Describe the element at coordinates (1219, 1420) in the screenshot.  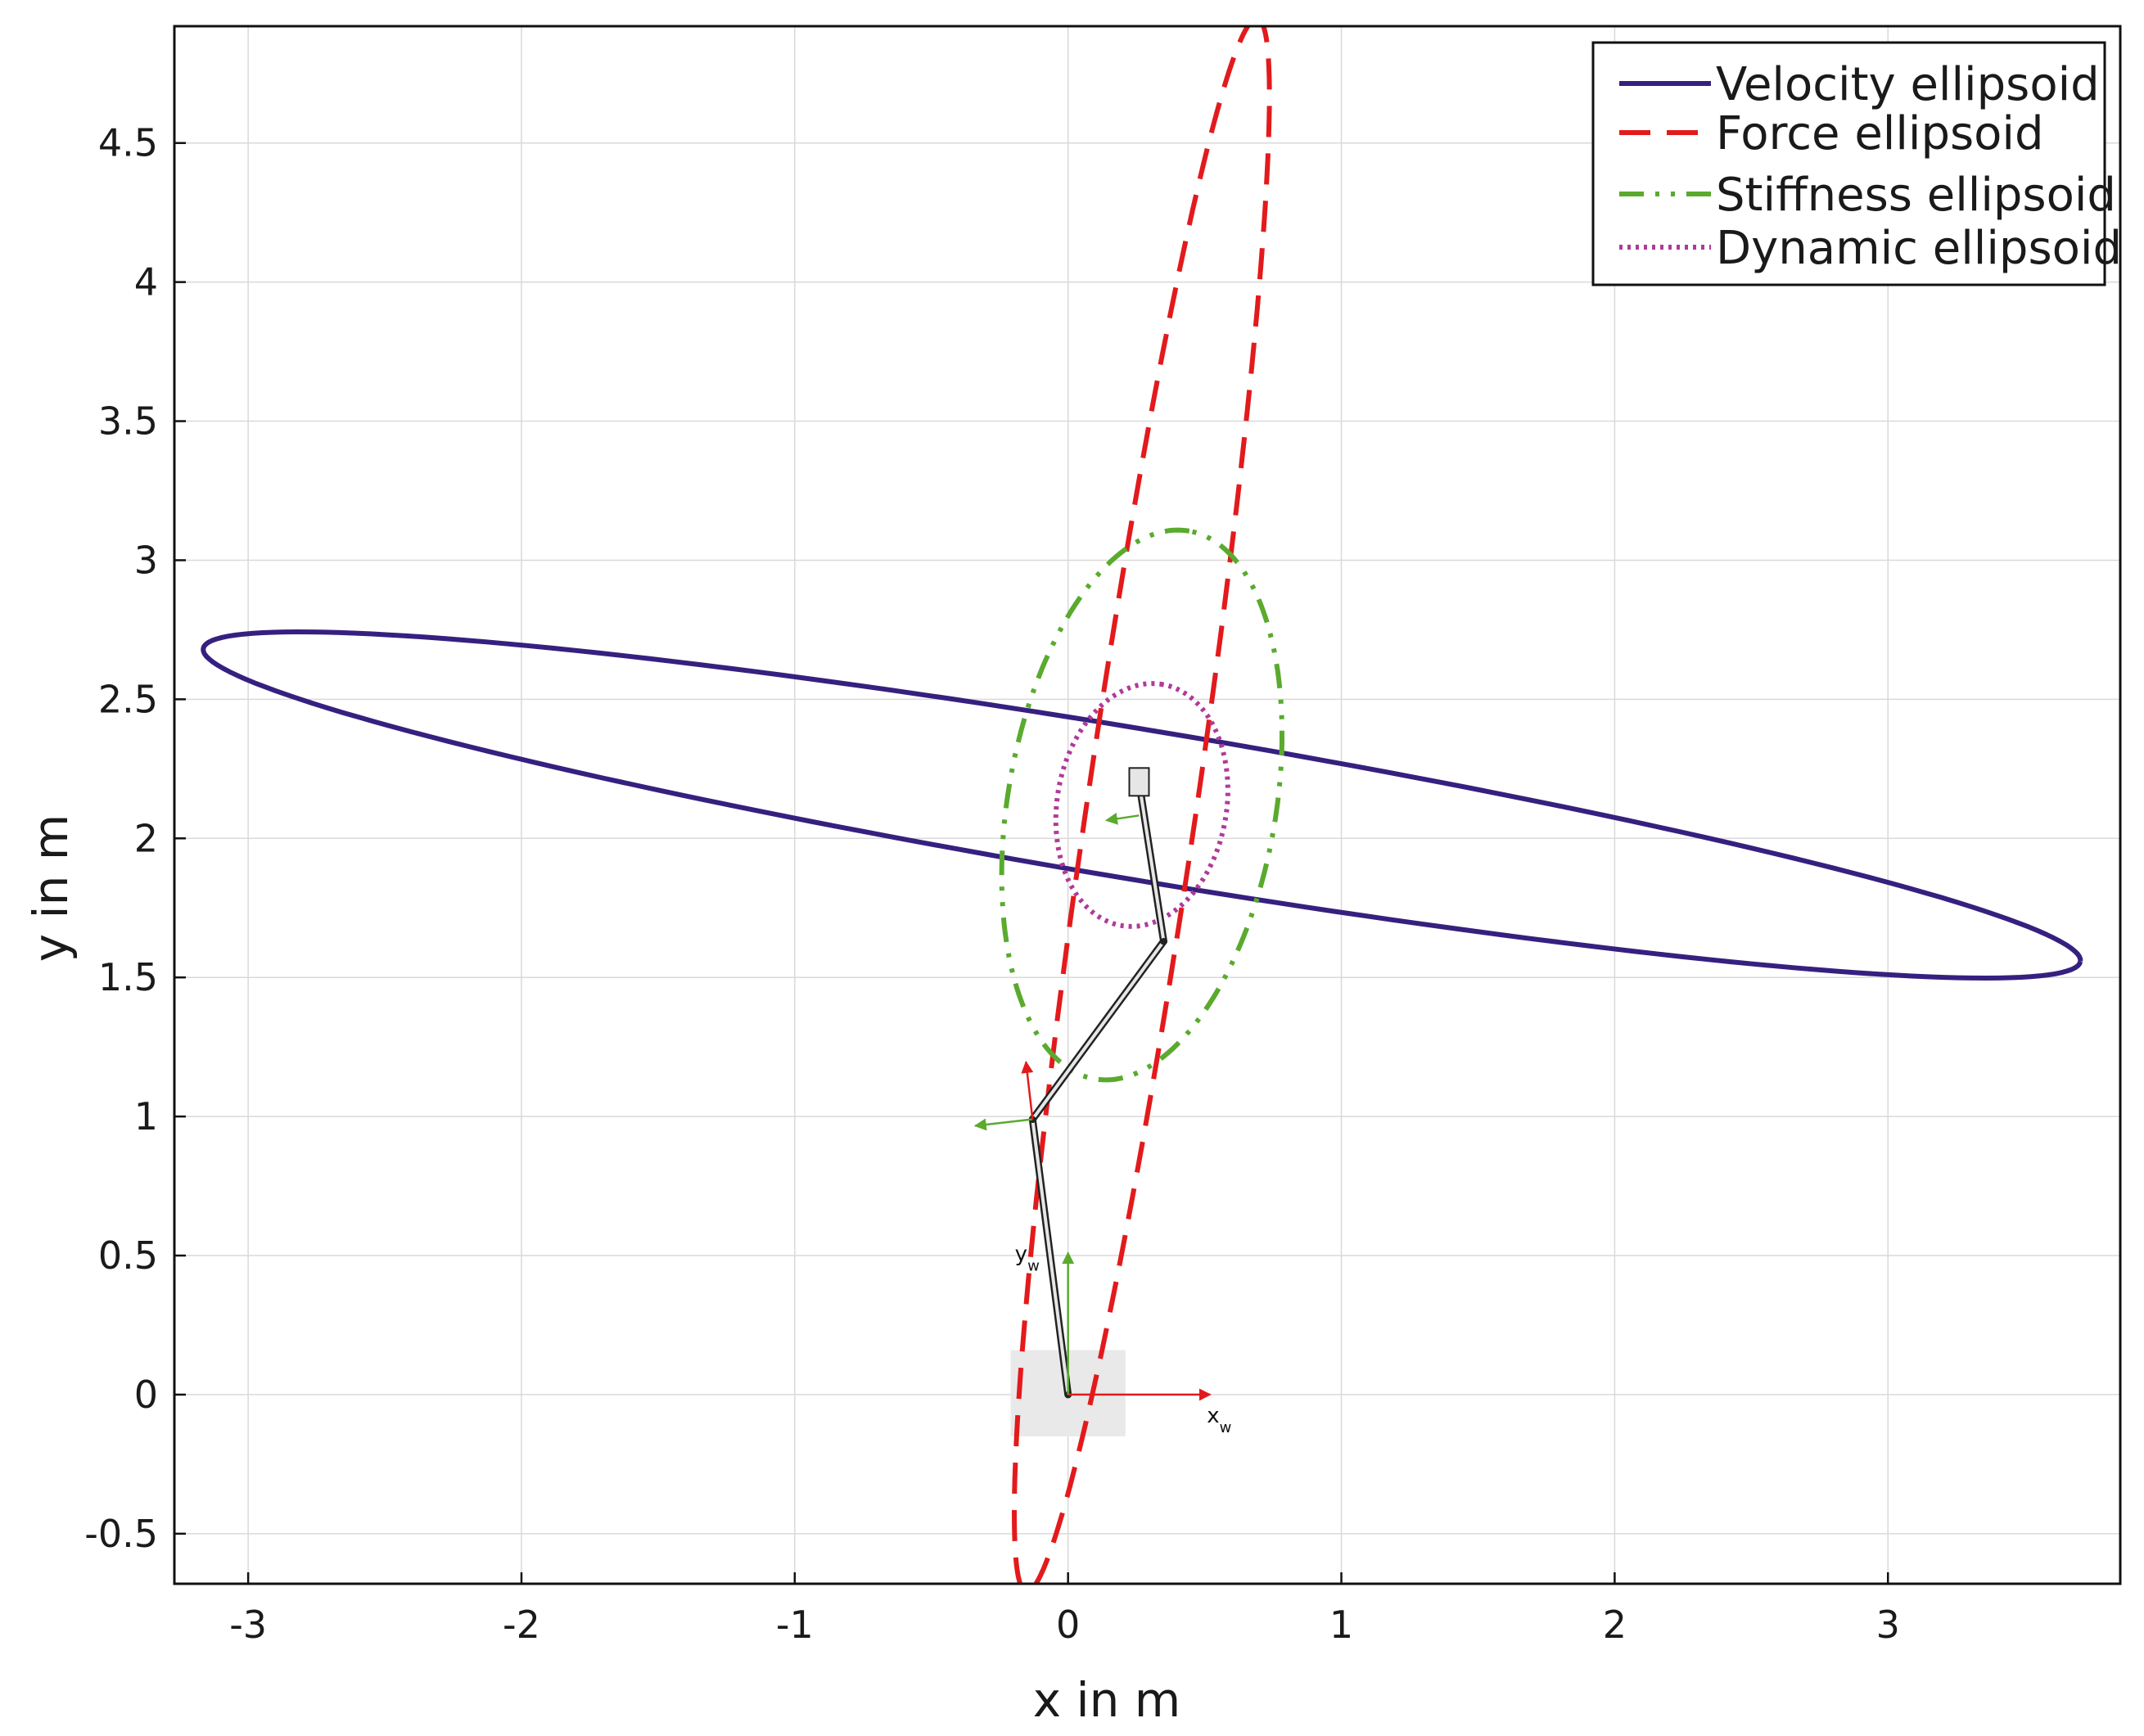
I see `x_axis-label: xw` at that location.